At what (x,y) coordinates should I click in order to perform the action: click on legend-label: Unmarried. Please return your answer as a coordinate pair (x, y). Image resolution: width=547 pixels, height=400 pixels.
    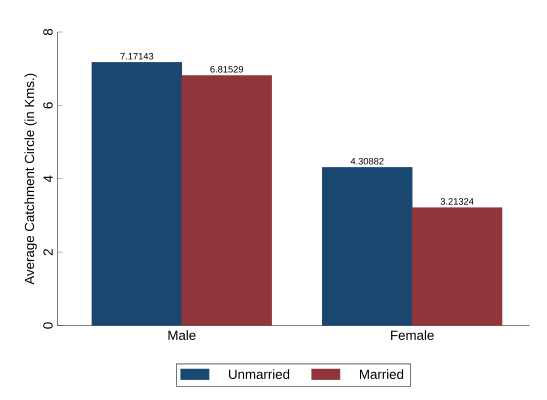
    Looking at the image, I should click on (259, 374).